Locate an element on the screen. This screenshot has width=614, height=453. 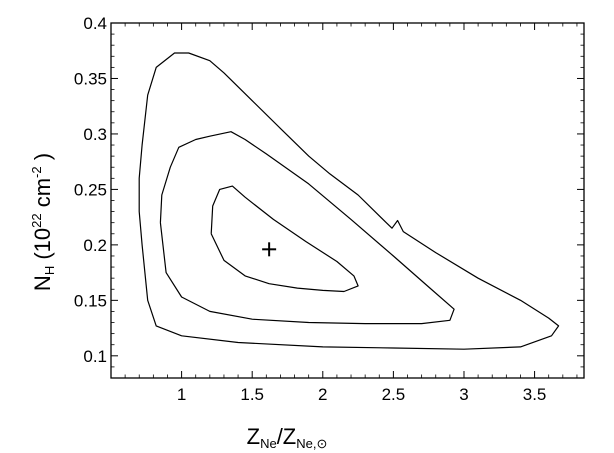
y-label-main: N is located at coordinates (42, 283).